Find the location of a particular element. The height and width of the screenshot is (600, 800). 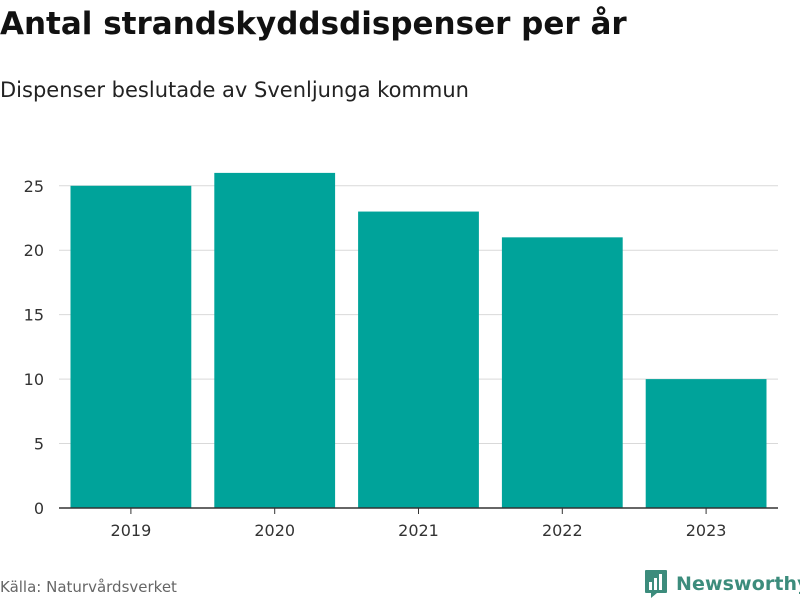

brand-logo: Newsworthy is located at coordinates (722, 584).